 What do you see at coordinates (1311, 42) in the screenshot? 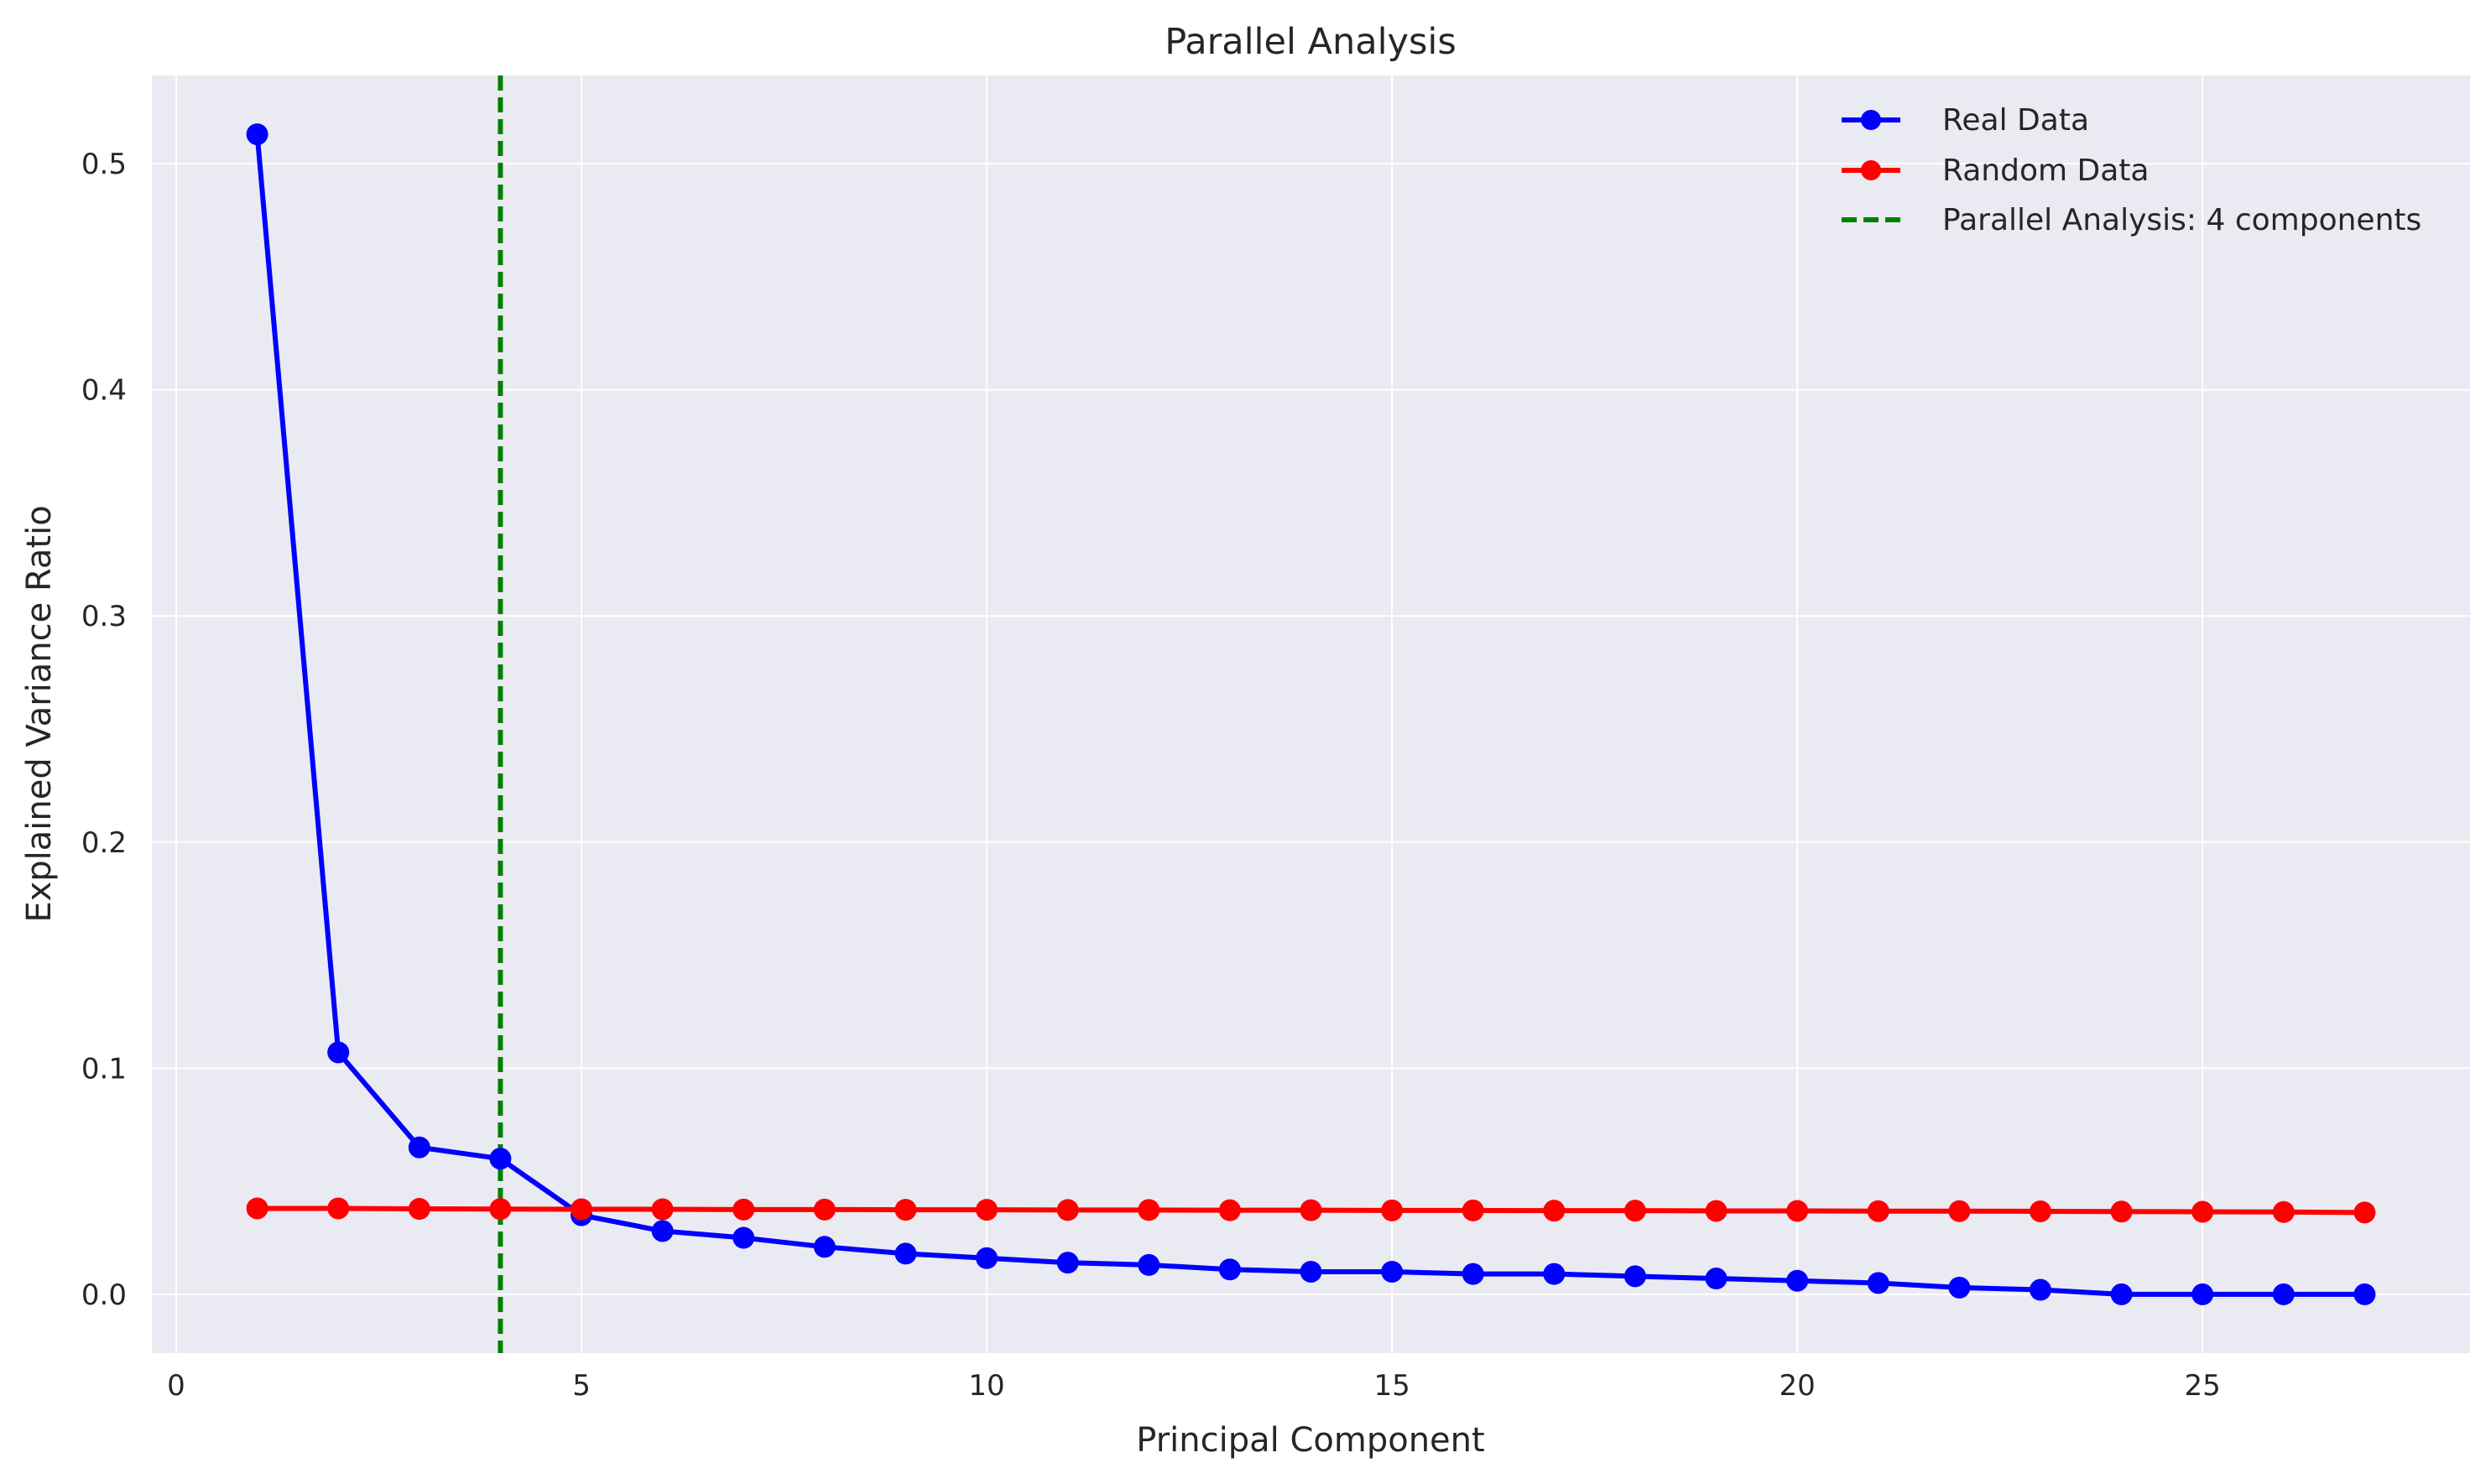
I see `chart-title: Parallel Analysis` at bounding box center [1311, 42].